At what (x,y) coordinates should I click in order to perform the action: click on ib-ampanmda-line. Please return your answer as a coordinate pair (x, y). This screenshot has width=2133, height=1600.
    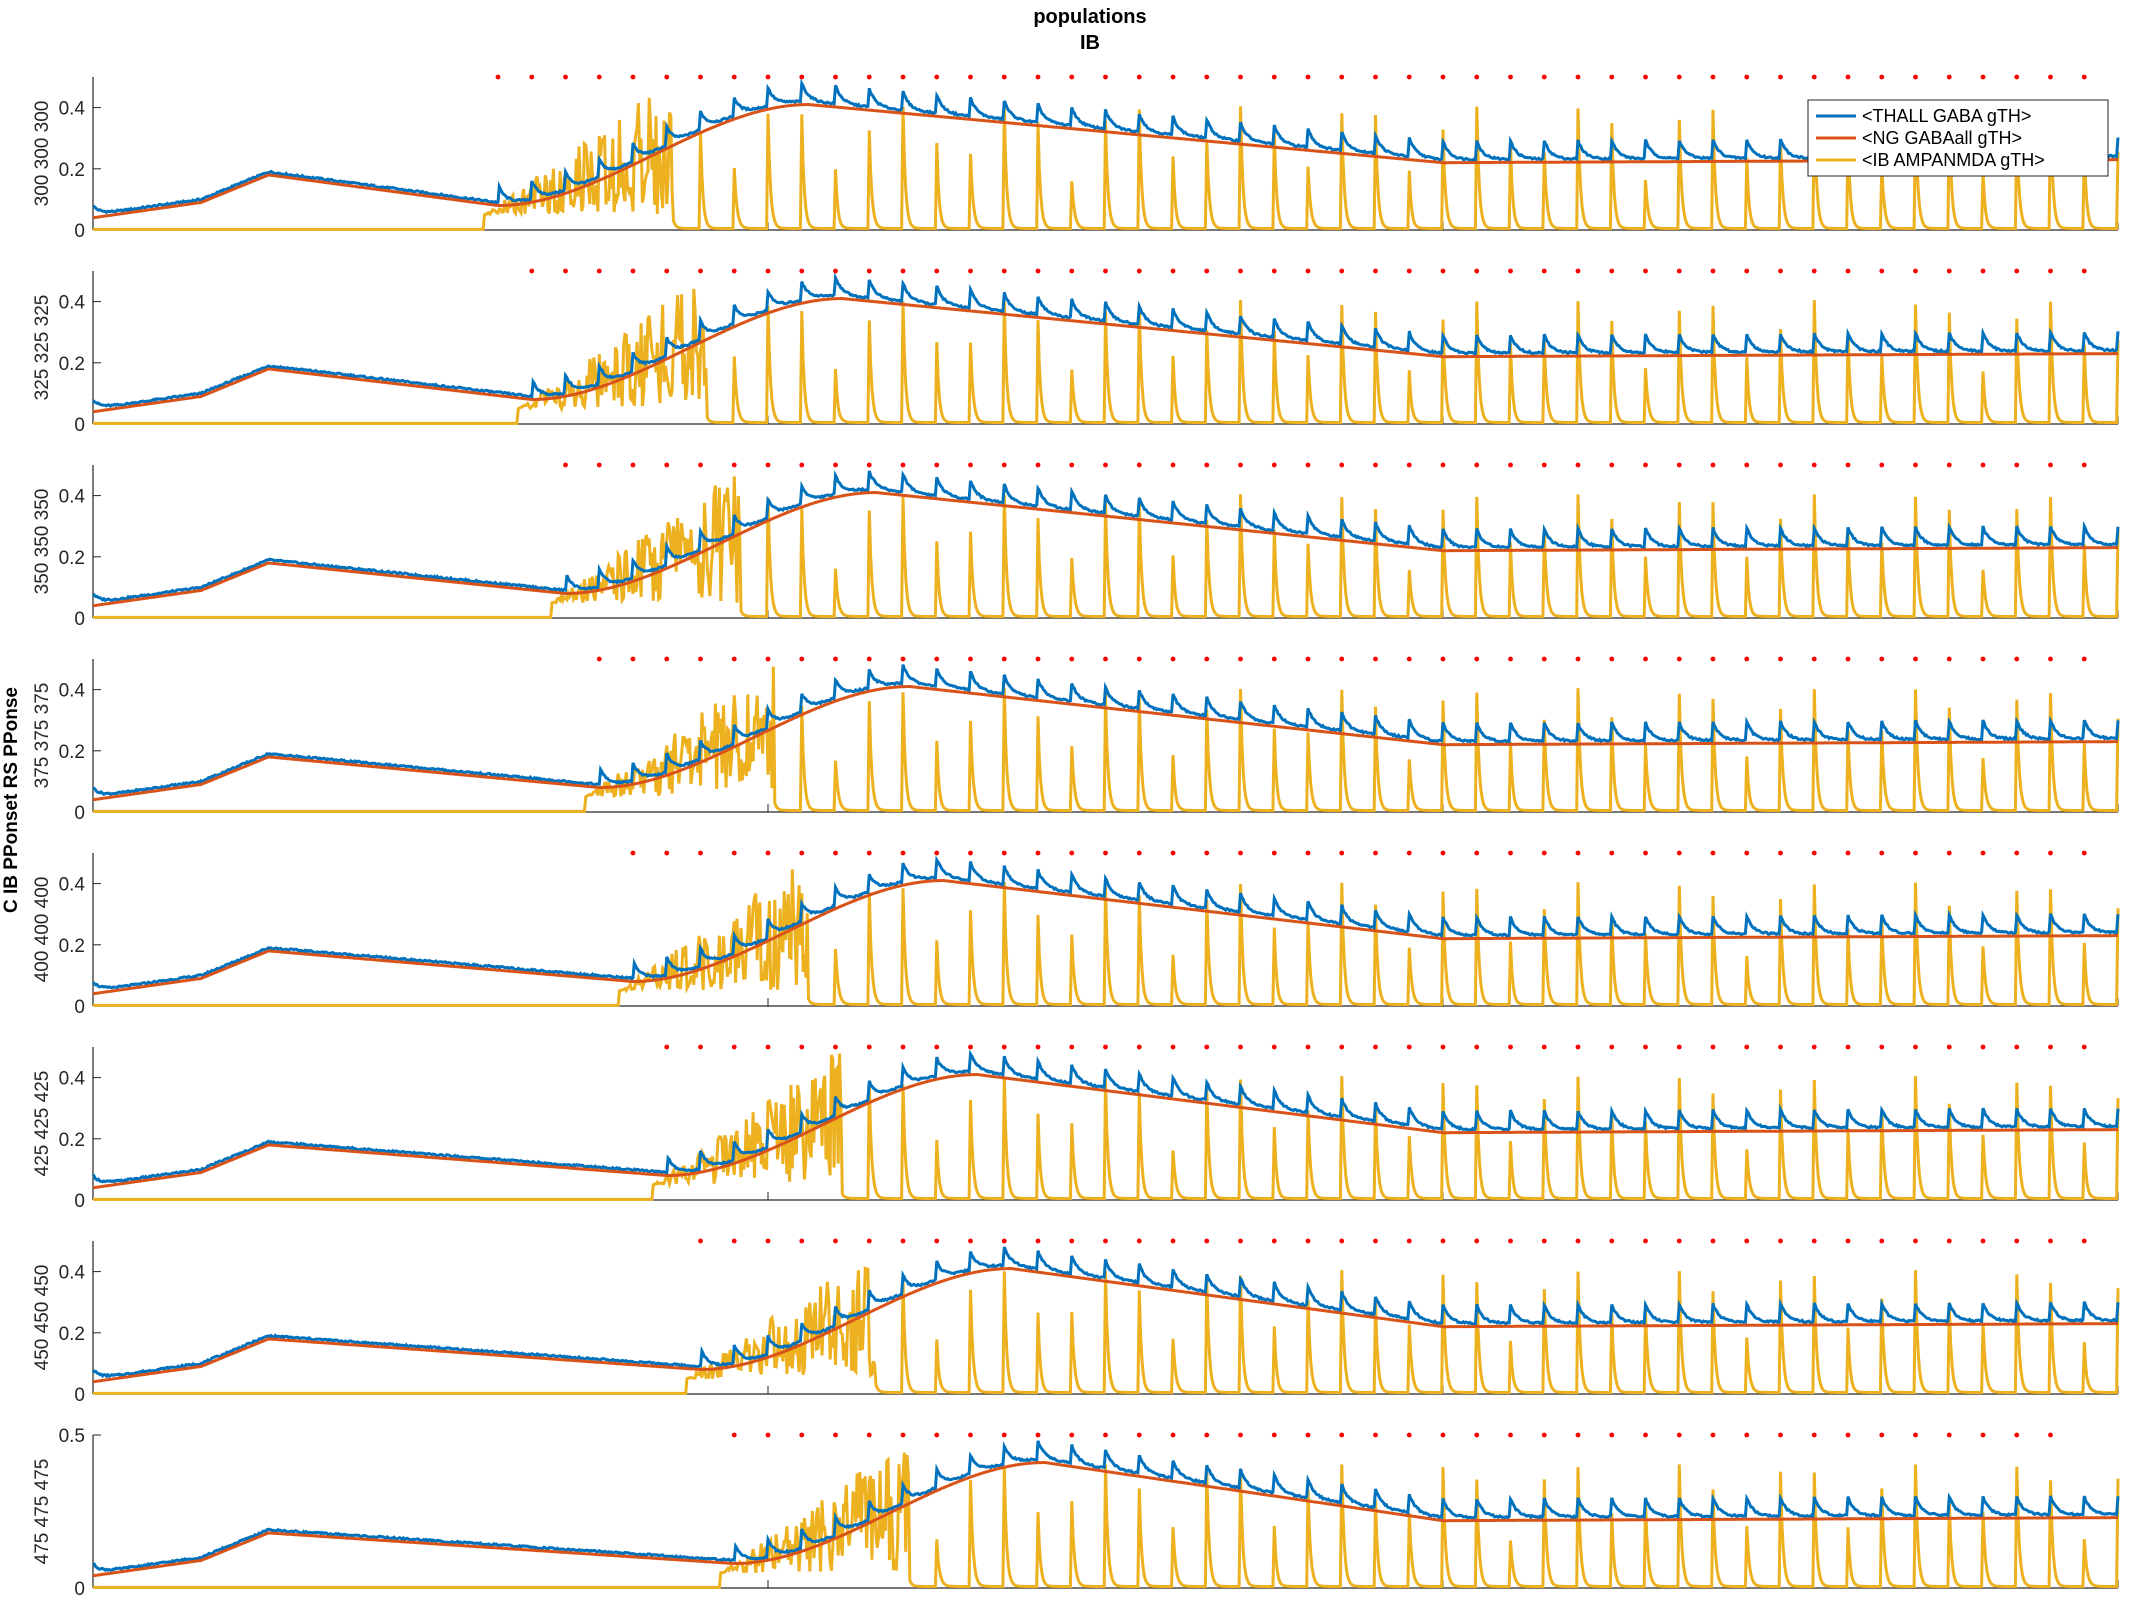
    Looking at the image, I should click on (1106, 1330).